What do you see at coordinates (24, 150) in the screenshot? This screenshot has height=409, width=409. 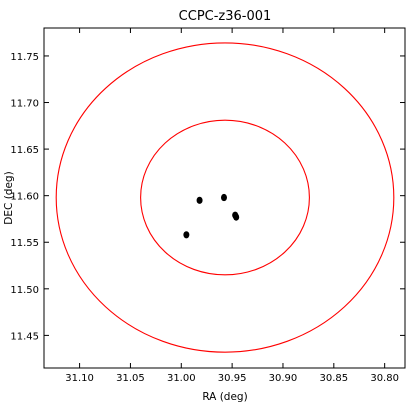 I see `y-tick-label-5: 11.65` at bounding box center [24, 150].